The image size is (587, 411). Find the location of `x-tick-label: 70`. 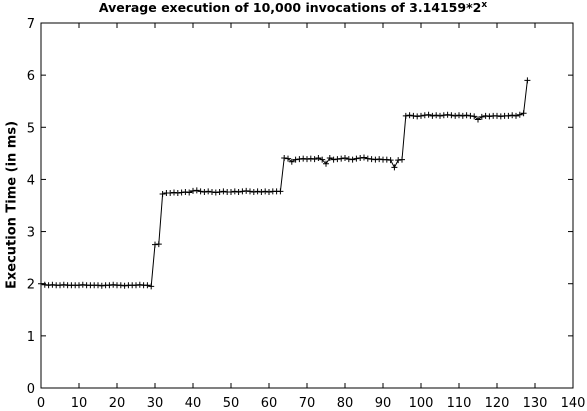

x-tick-label: 70 is located at coordinates (307, 403).